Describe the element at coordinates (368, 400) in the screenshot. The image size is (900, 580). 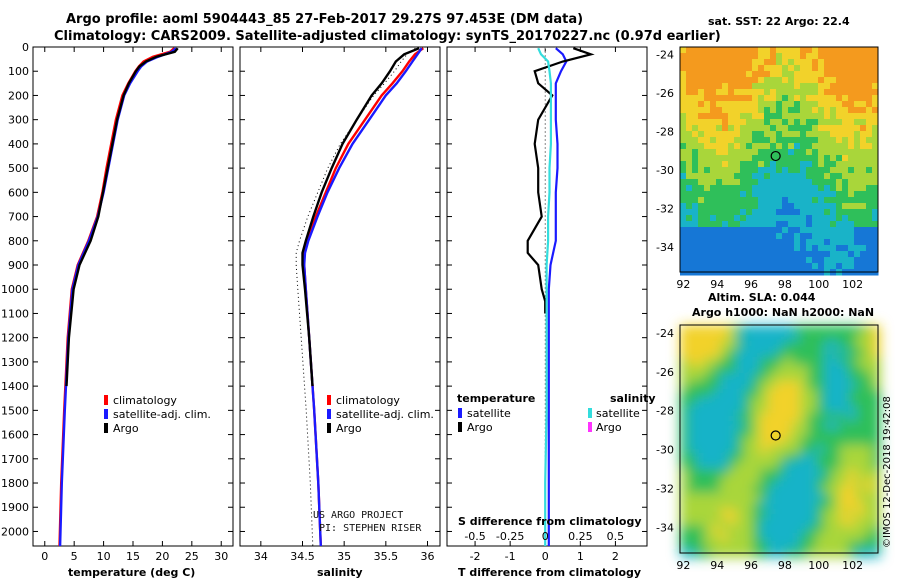
I see `legend-climatology: climatology` at that location.